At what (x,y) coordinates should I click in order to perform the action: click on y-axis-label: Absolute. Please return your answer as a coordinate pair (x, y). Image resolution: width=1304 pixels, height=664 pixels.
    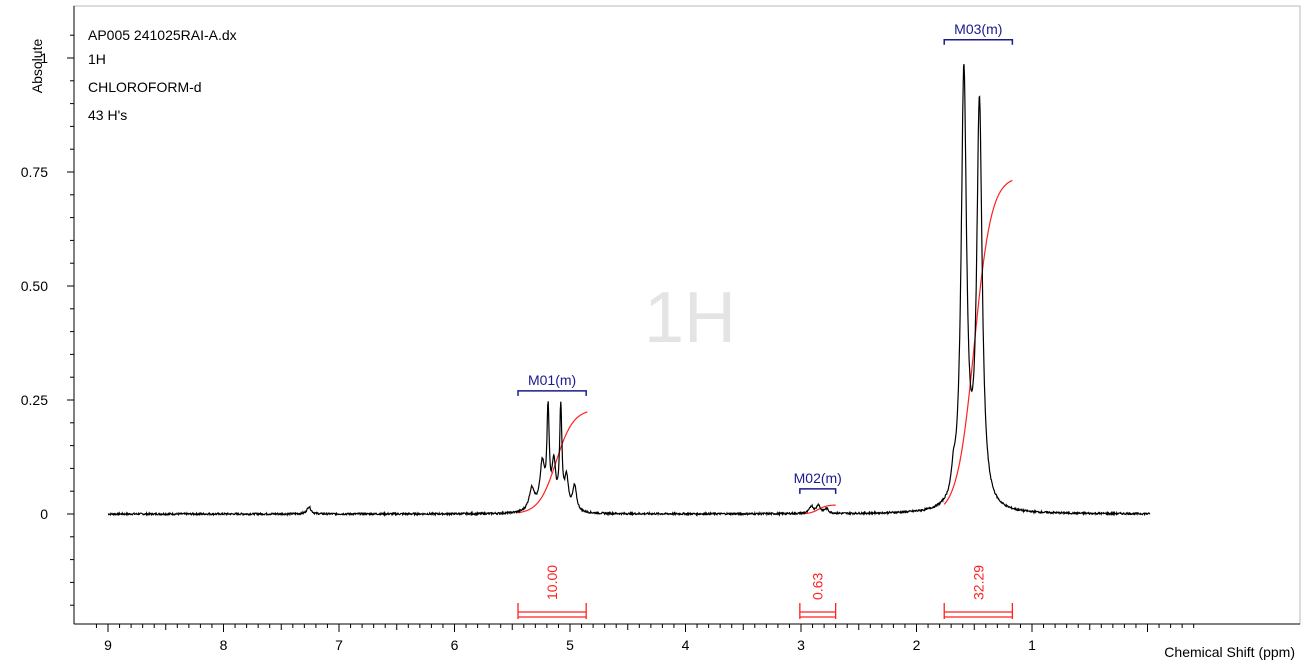
    Looking at the image, I should click on (37, 66).